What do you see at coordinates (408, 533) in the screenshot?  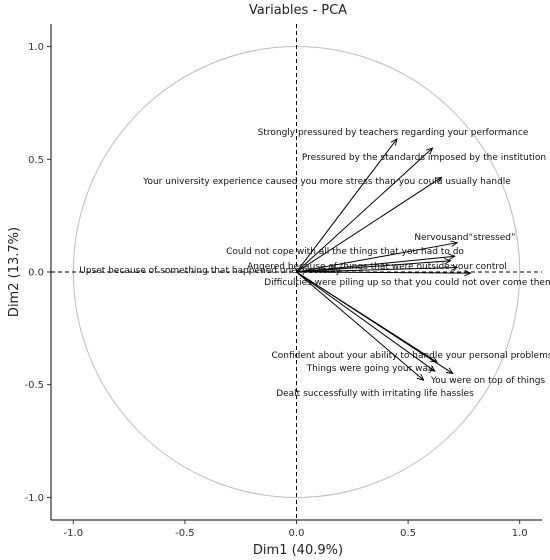 I see `x-tick-label: 0.5` at bounding box center [408, 533].